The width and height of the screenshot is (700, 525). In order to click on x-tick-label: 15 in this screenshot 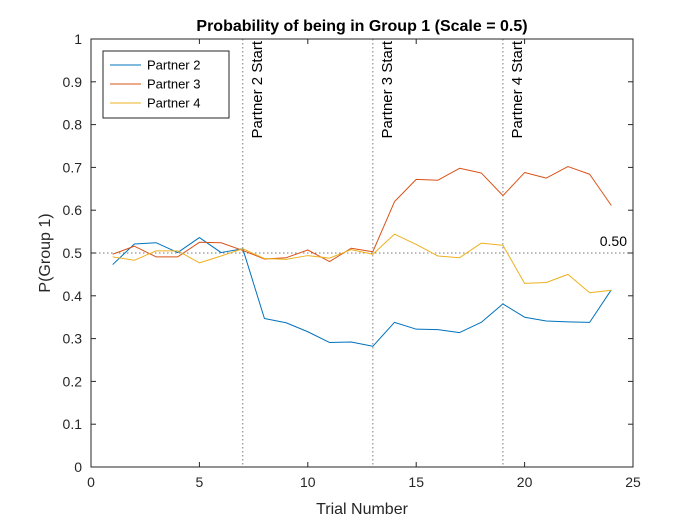, I will do `click(416, 482)`.